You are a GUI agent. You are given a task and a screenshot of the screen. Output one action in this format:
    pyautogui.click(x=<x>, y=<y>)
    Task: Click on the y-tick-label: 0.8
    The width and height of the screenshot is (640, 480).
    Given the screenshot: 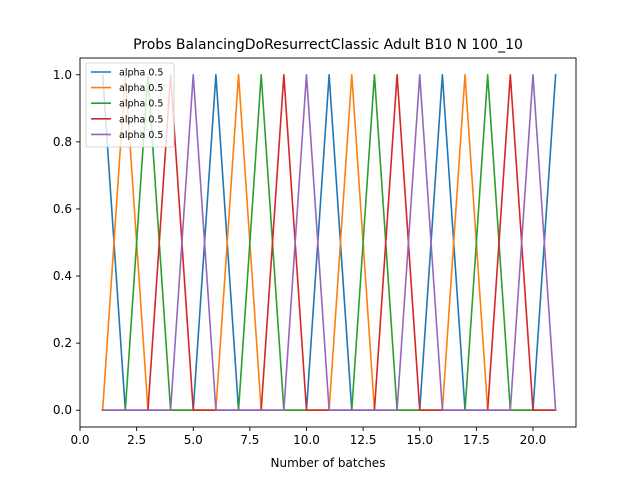 What is the action you would take?
    pyautogui.click(x=62, y=142)
    